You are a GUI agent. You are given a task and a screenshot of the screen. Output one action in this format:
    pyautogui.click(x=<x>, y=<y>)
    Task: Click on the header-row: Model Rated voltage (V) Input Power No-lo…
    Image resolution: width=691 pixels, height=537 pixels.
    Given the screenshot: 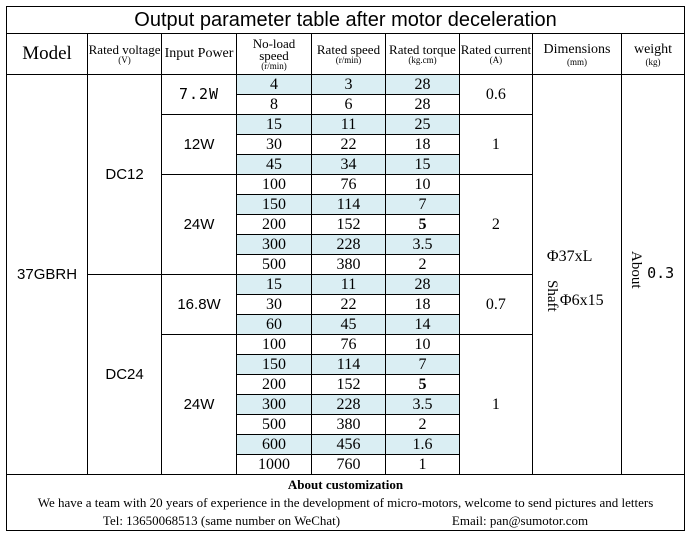 What is the action you would take?
    pyautogui.click(x=345, y=54)
    